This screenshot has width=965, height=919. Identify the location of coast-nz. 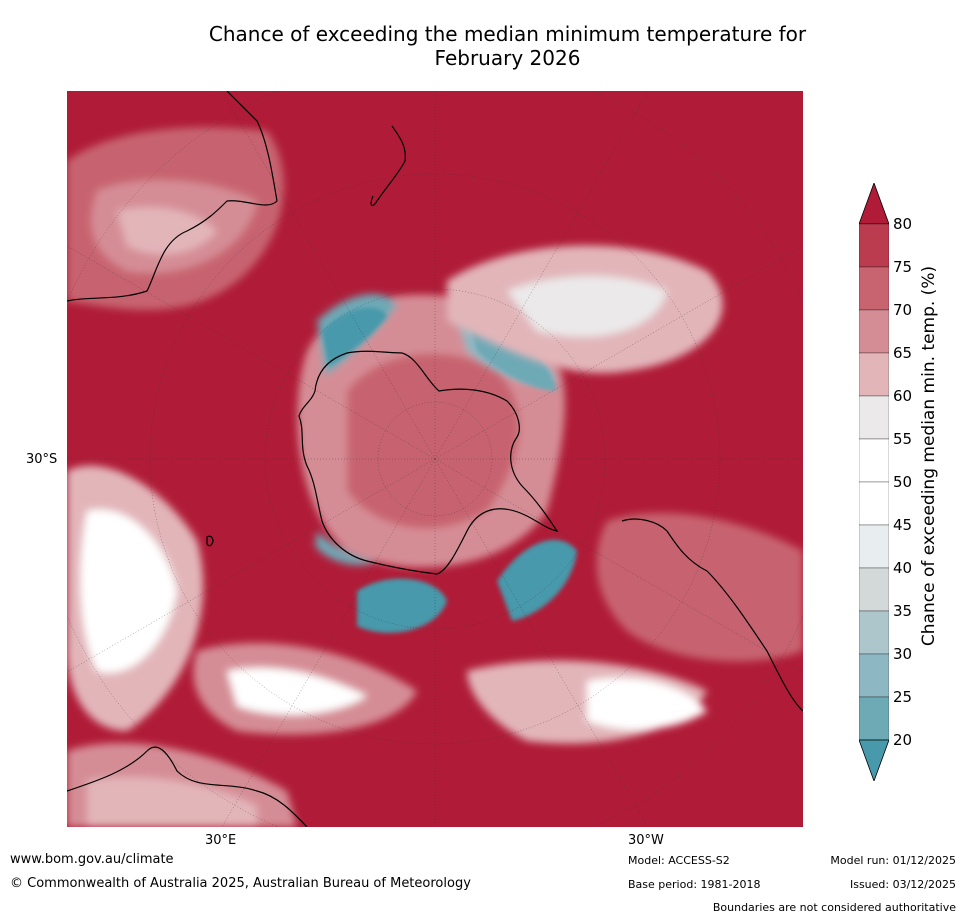
(388, 166).